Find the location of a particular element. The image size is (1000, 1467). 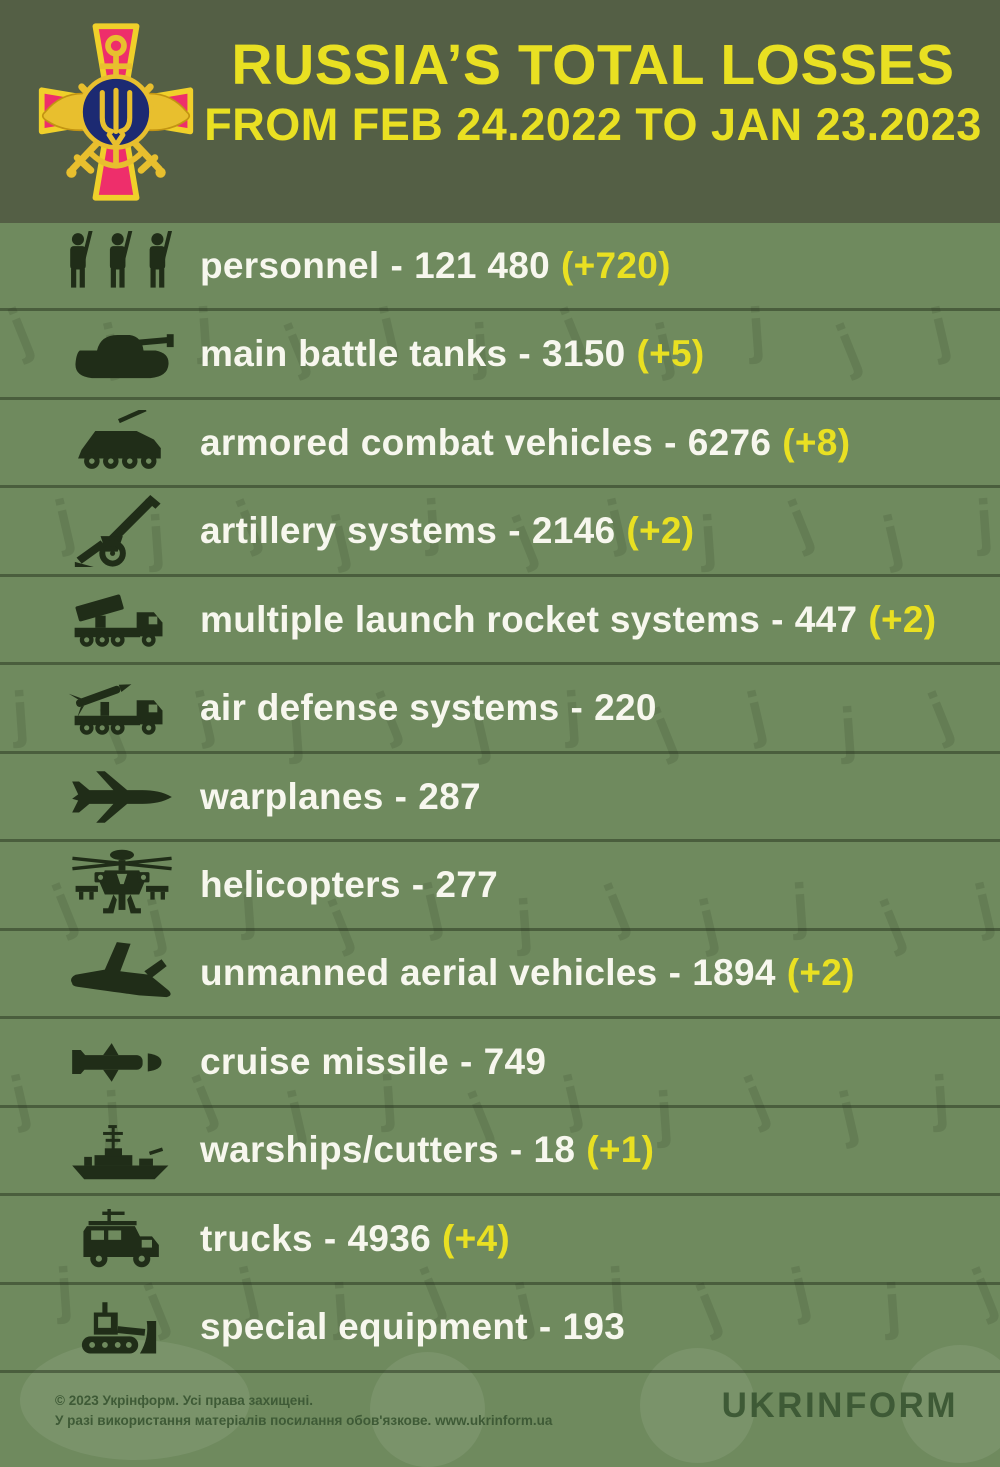

row-label: air defense systems is located at coordinates (380, 708).